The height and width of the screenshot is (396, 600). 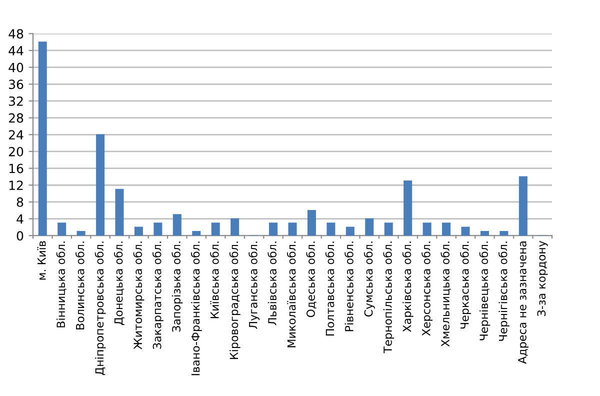 I want to click on y-tick-label: 16, so click(x=16, y=169).